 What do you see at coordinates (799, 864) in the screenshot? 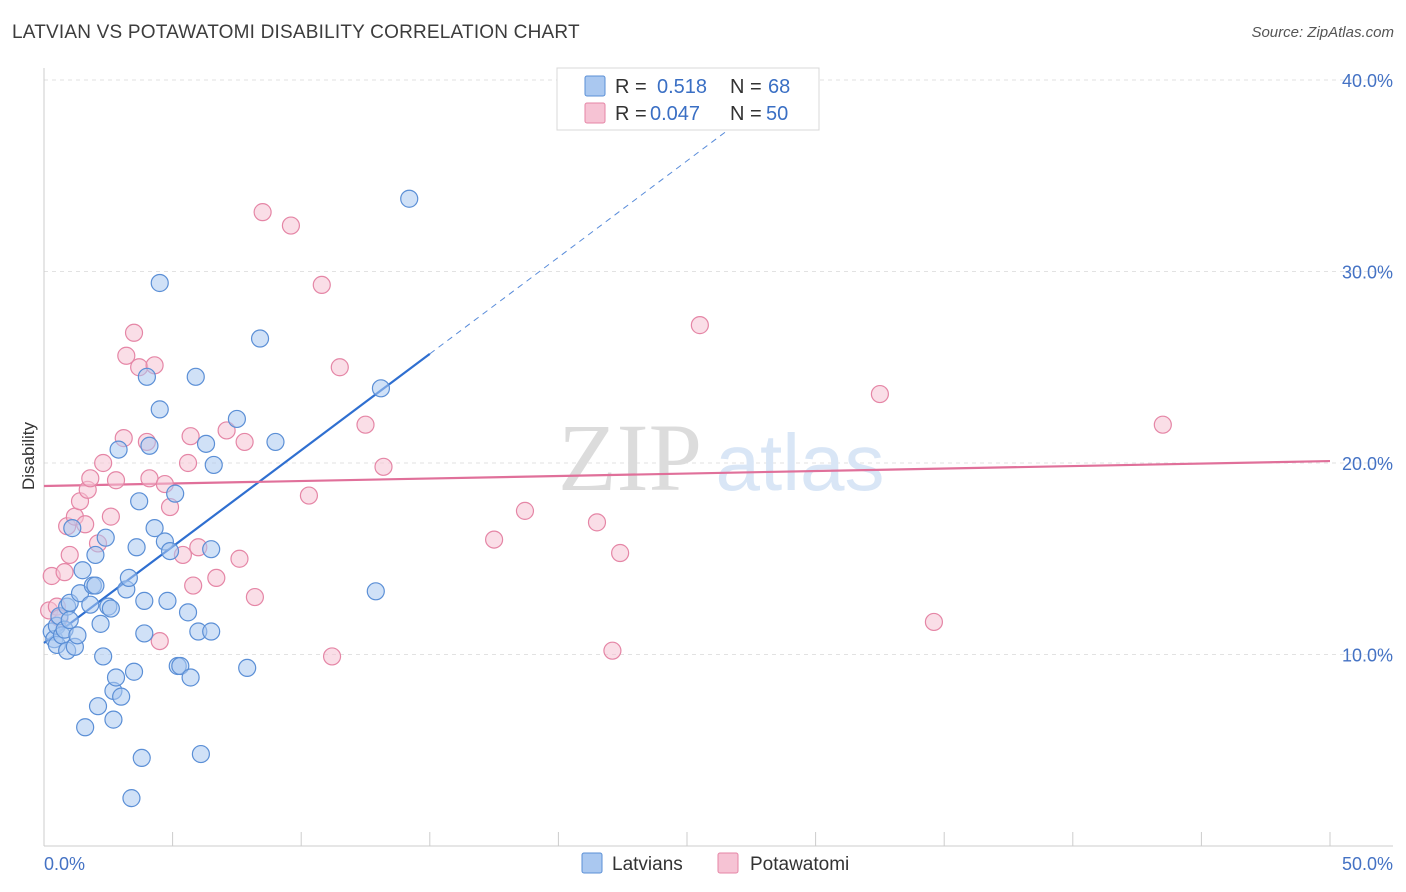
I see `legend-label-potawatomi: Potawatomi` at bounding box center [799, 864].